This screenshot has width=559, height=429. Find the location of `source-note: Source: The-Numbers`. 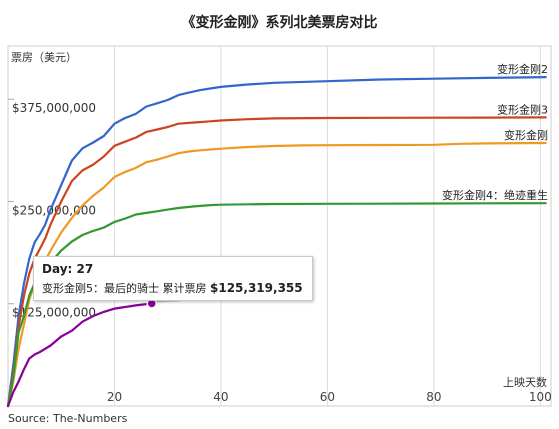

source-note: Source: The-Numbers is located at coordinates (68, 418).